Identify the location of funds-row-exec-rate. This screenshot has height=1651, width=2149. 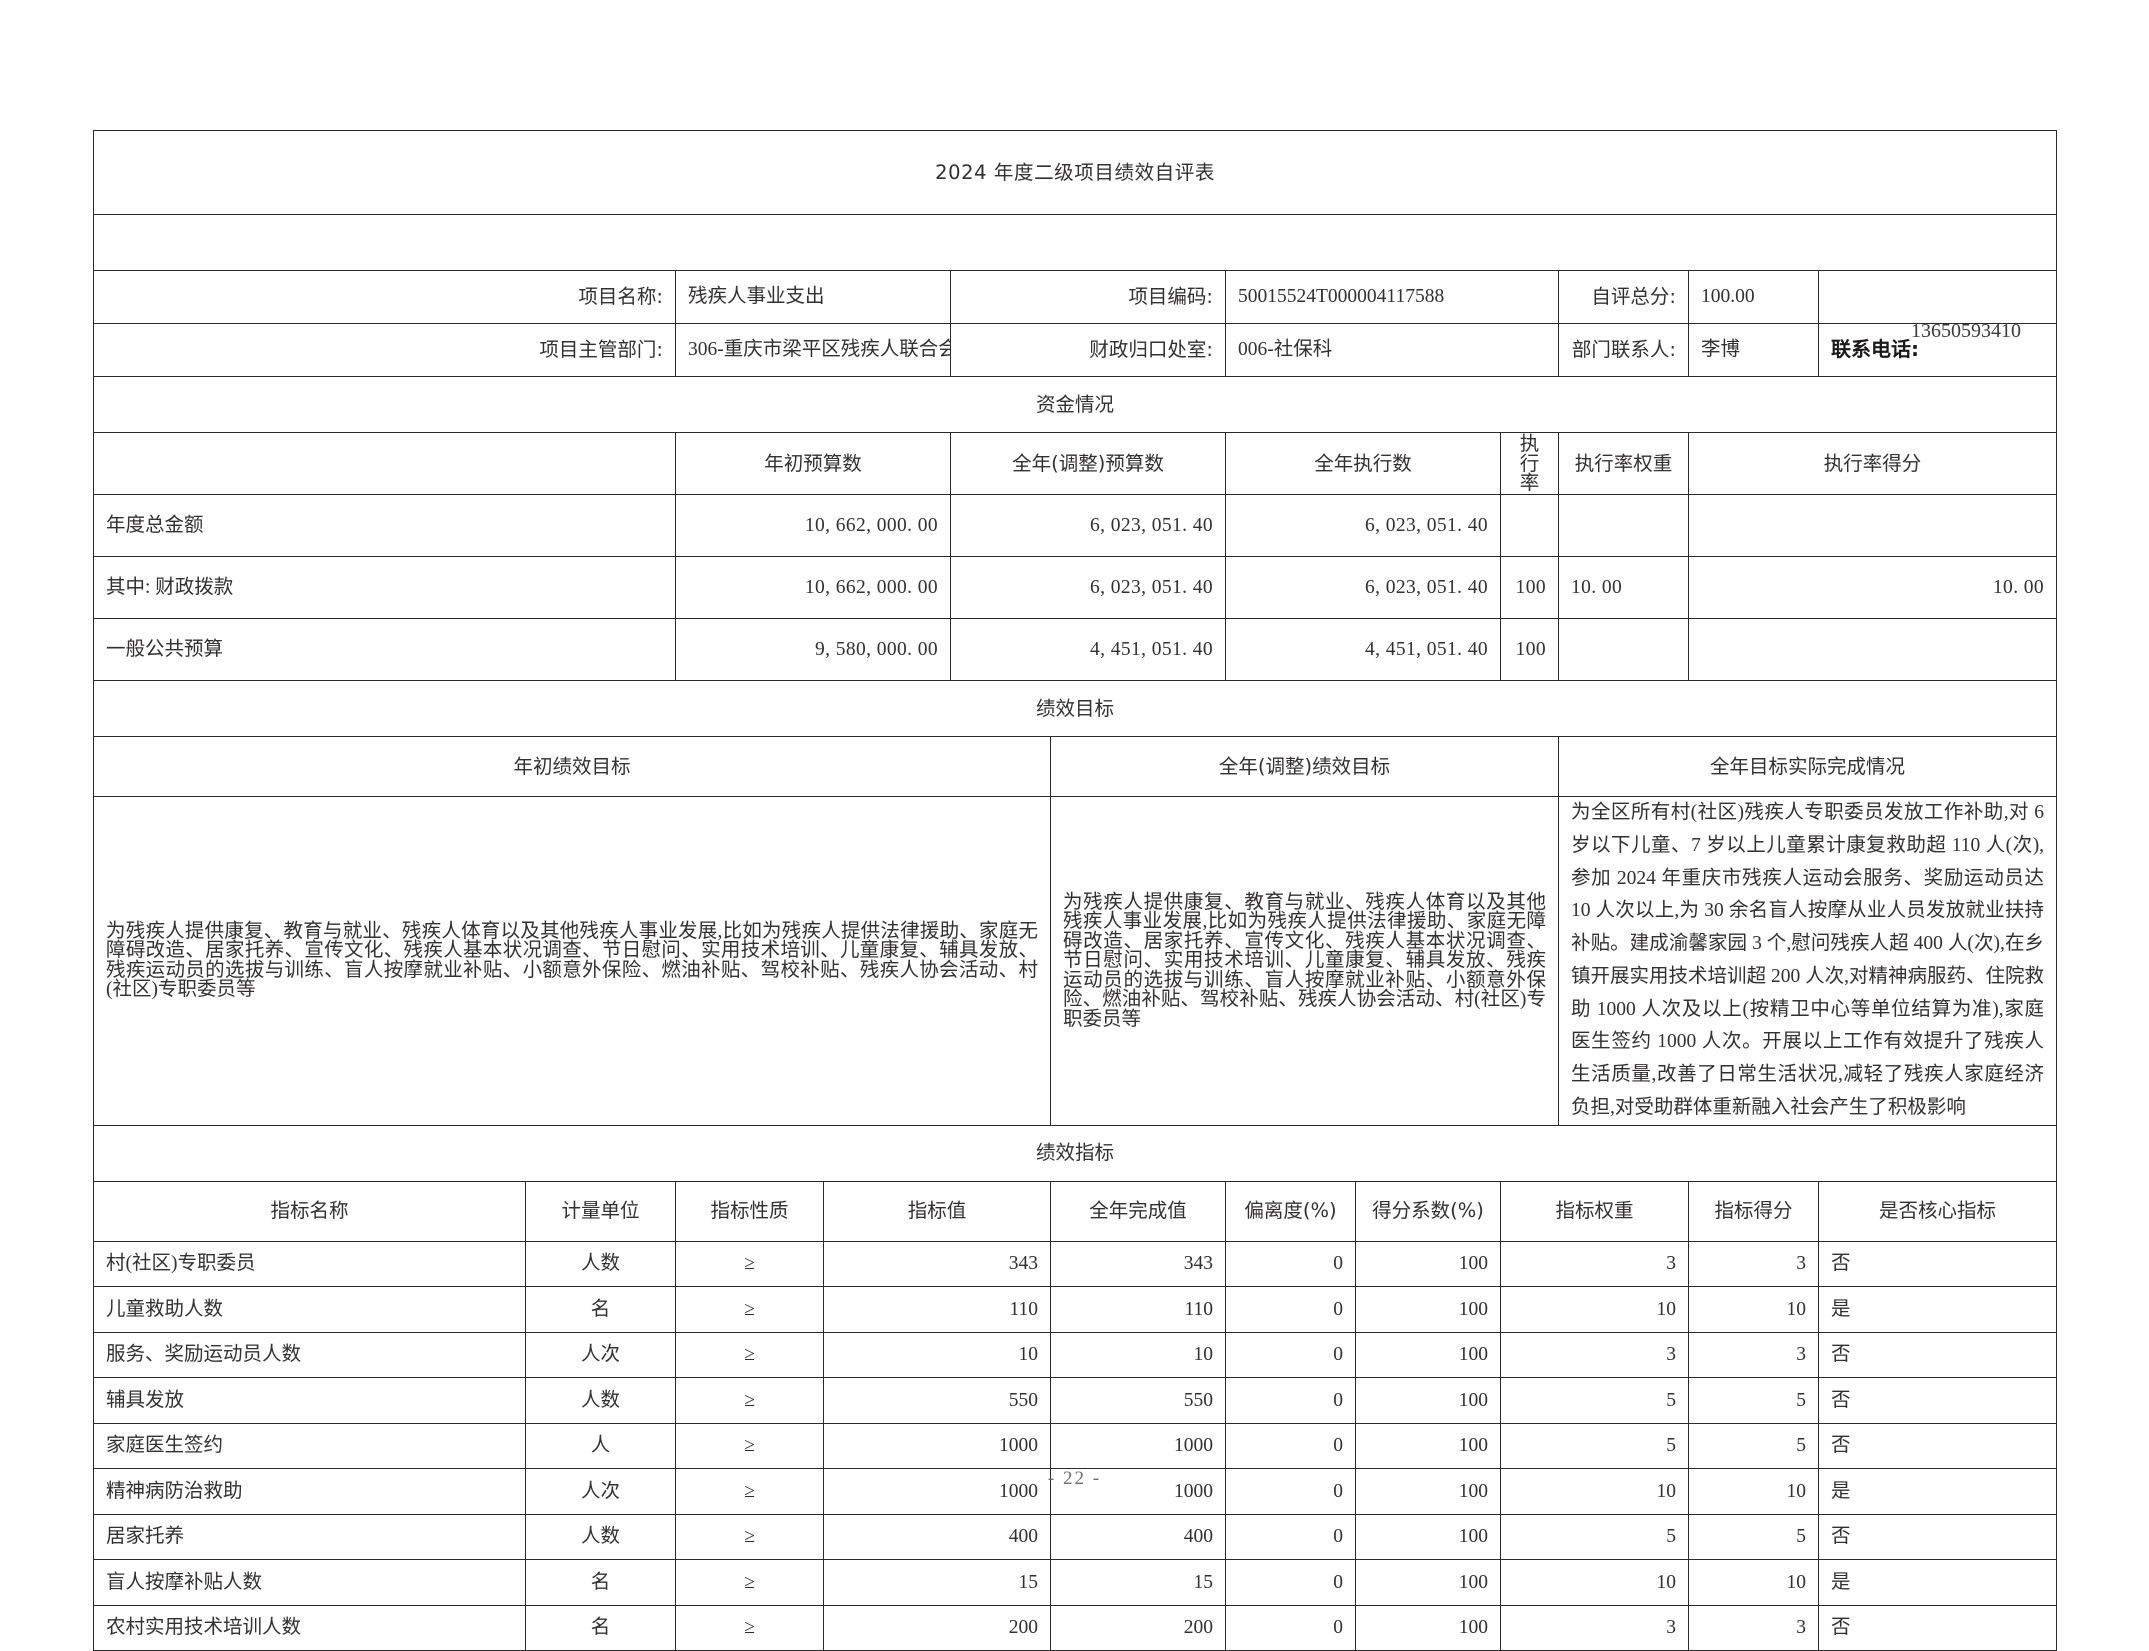
(1529, 525).